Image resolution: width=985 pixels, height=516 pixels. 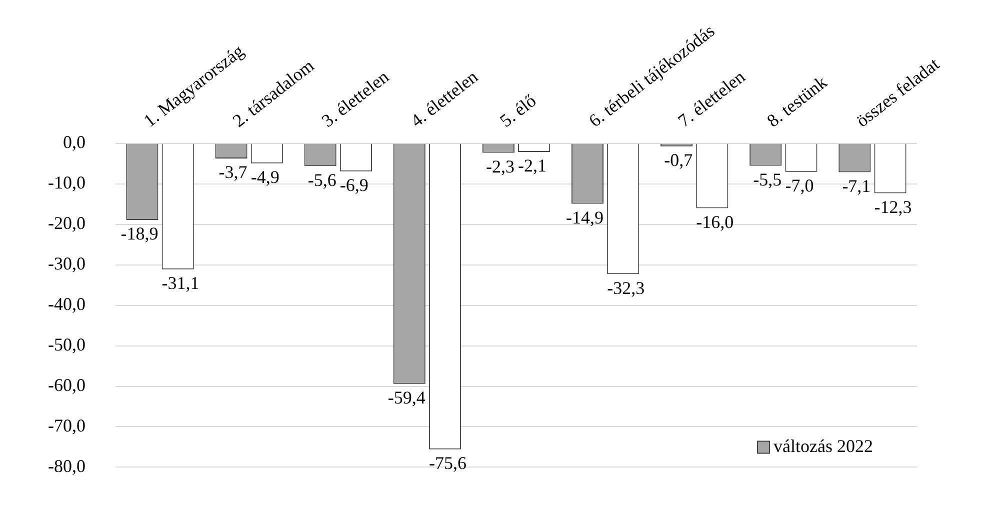 What do you see at coordinates (265, 177) in the screenshot?
I see `data-label: -4,9` at bounding box center [265, 177].